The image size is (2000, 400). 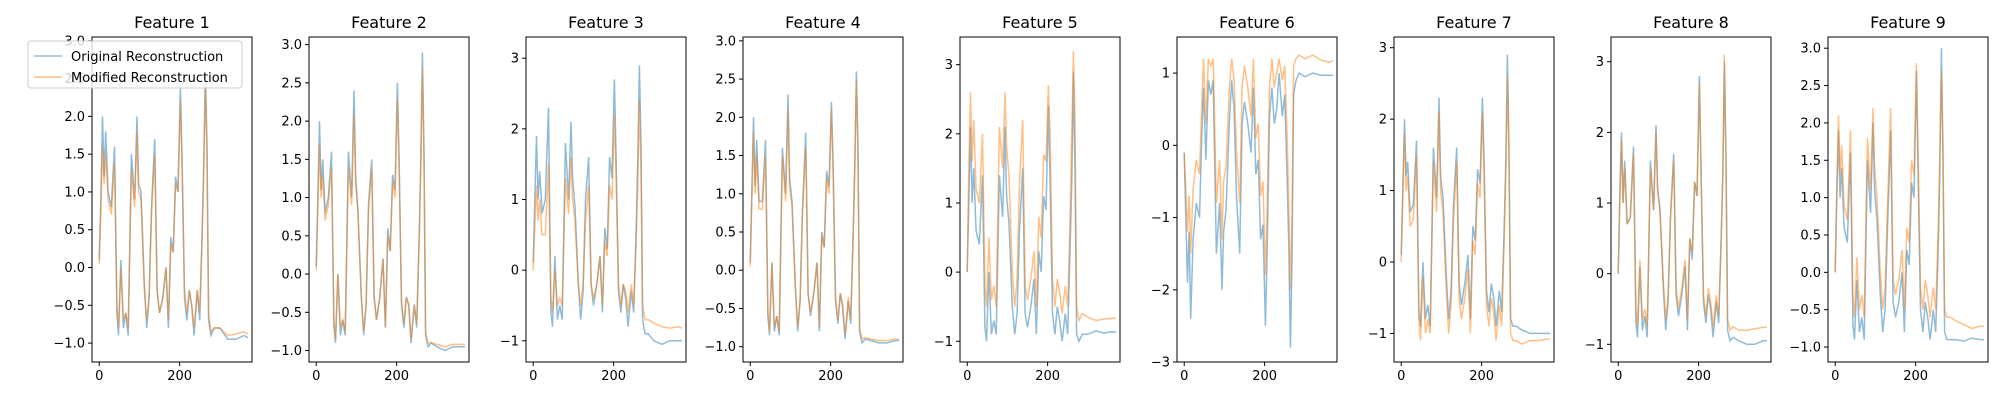 What do you see at coordinates (1691, 22) in the screenshot?
I see `panel-title: Feature 8` at bounding box center [1691, 22].